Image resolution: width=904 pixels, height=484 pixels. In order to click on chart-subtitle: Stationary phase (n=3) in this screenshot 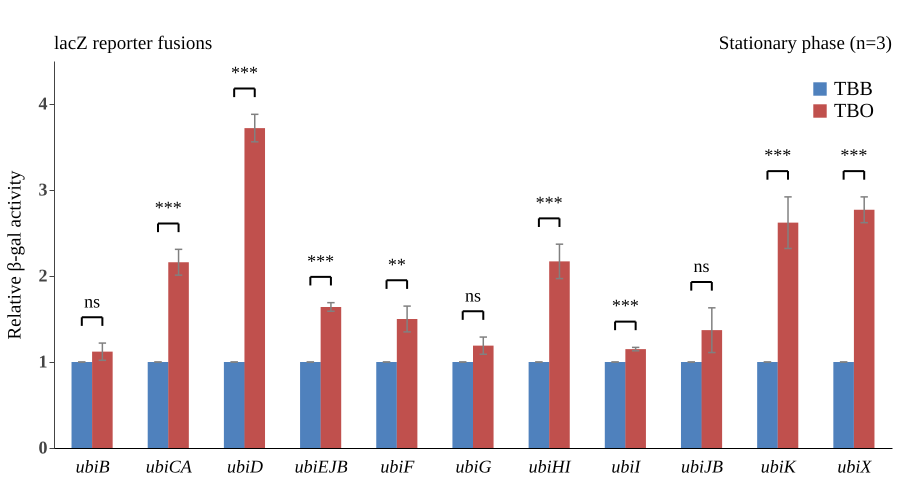, I will do `click(805, 43)`.